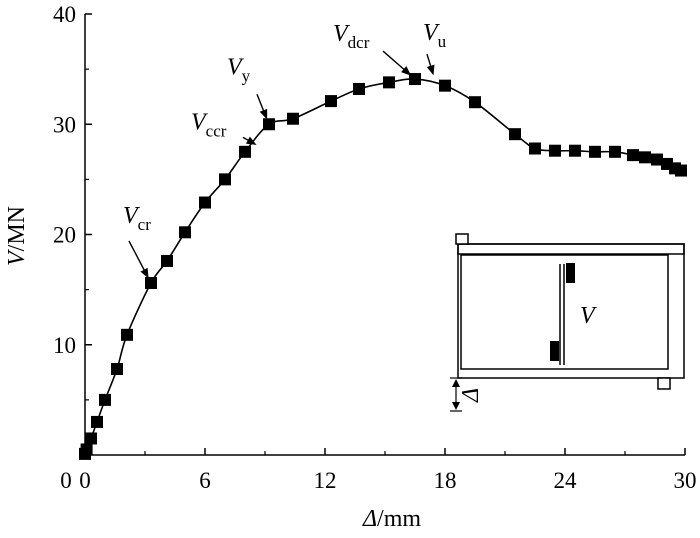  I want to click on x-axis-title: Δ/mm, so click(391, 519).